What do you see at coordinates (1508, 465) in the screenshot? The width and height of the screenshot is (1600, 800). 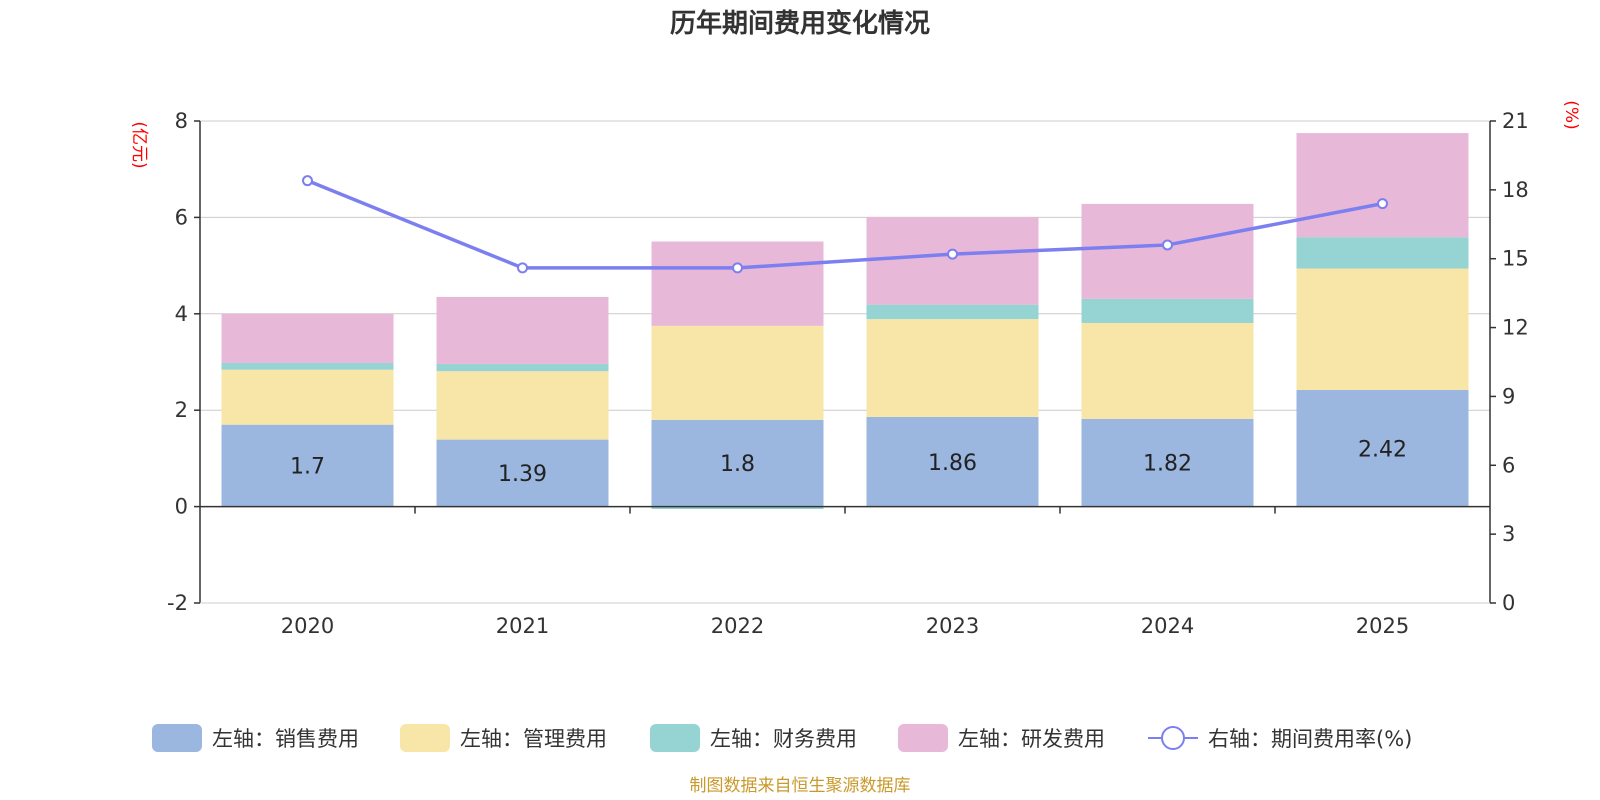 I see `right-axis-tick-label: 6` at bounding box center [1508, 465].